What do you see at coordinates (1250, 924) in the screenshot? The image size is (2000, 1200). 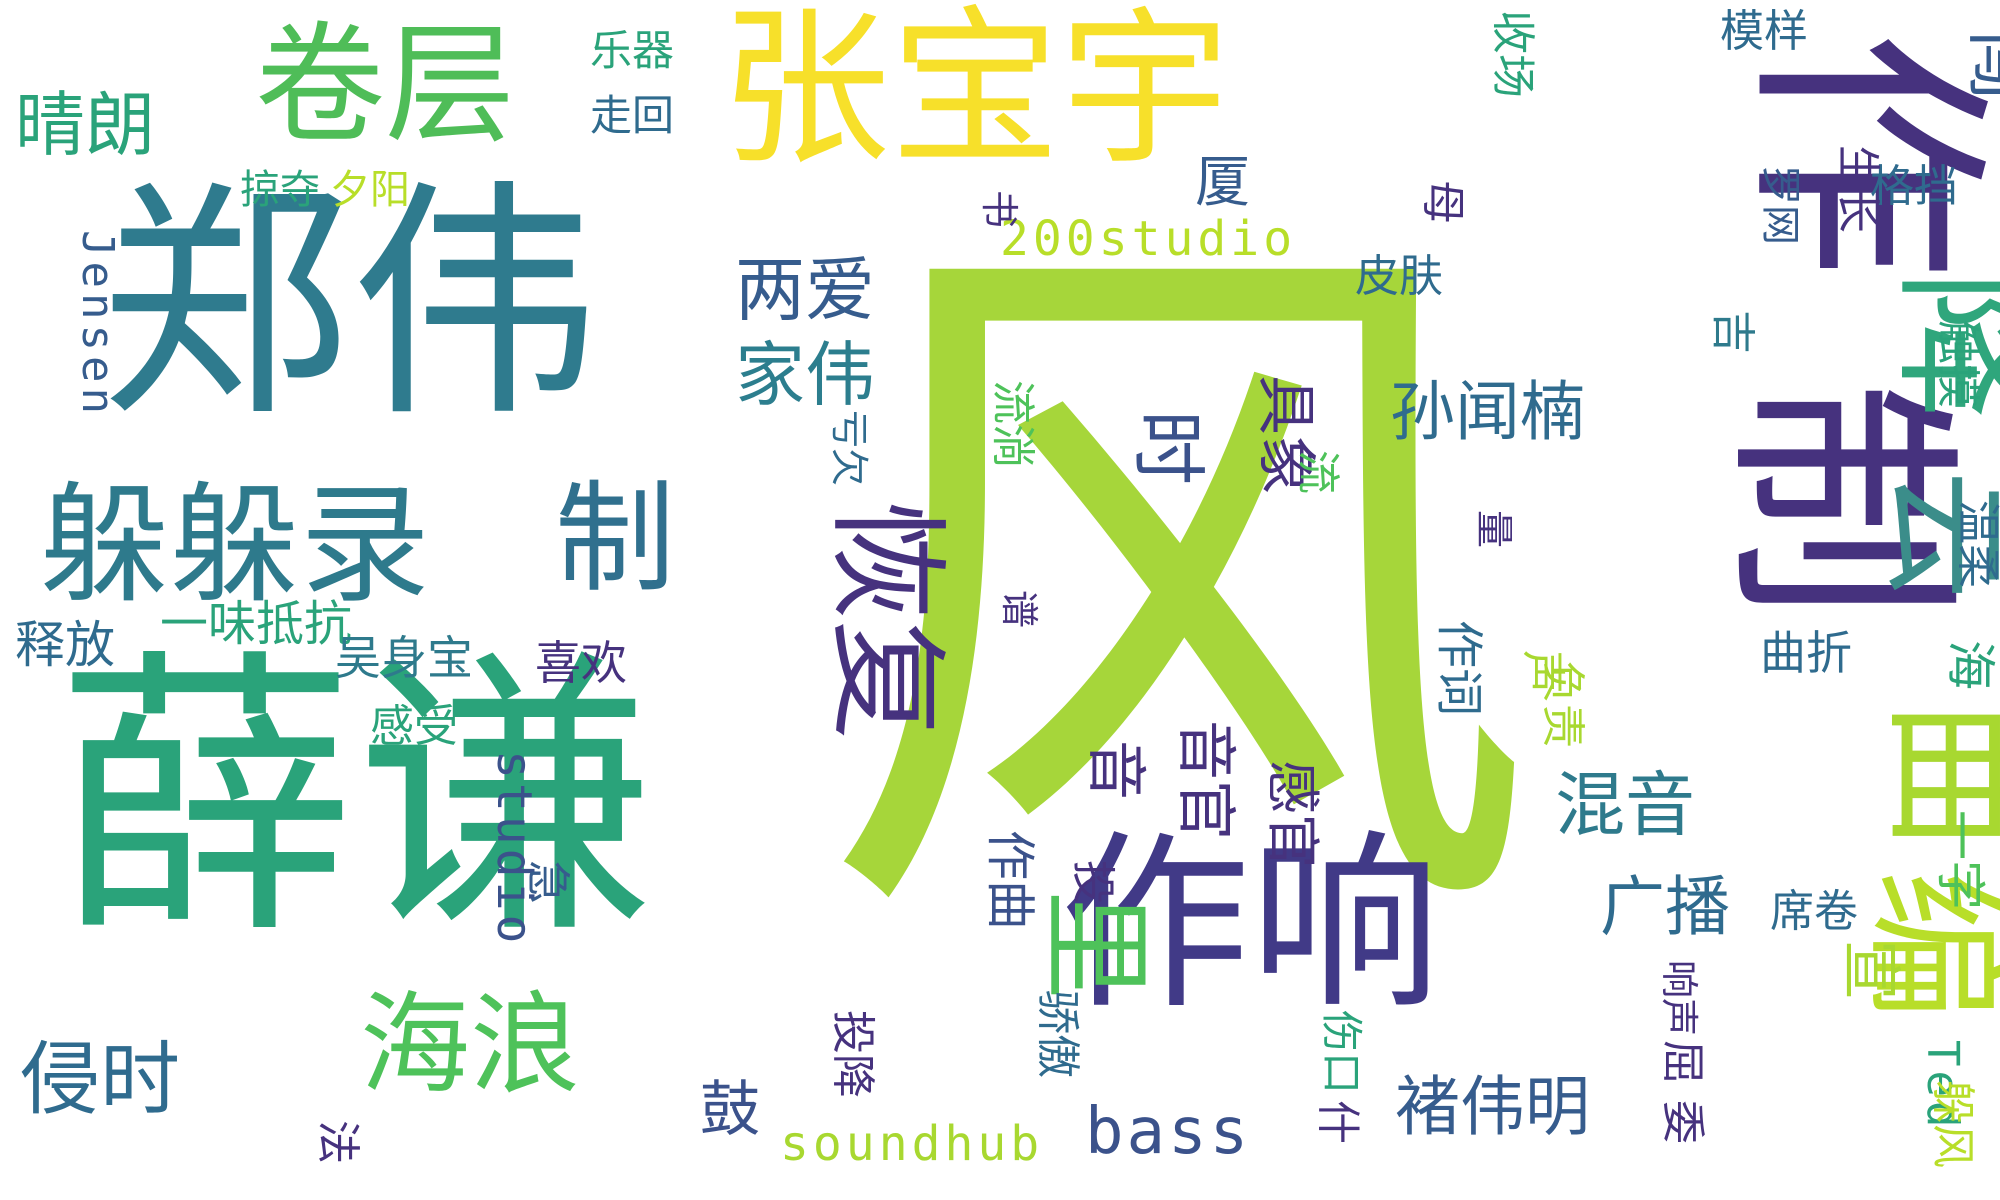 I see `word-zuoxiang: 作响` at bounding box center [1250, 924].